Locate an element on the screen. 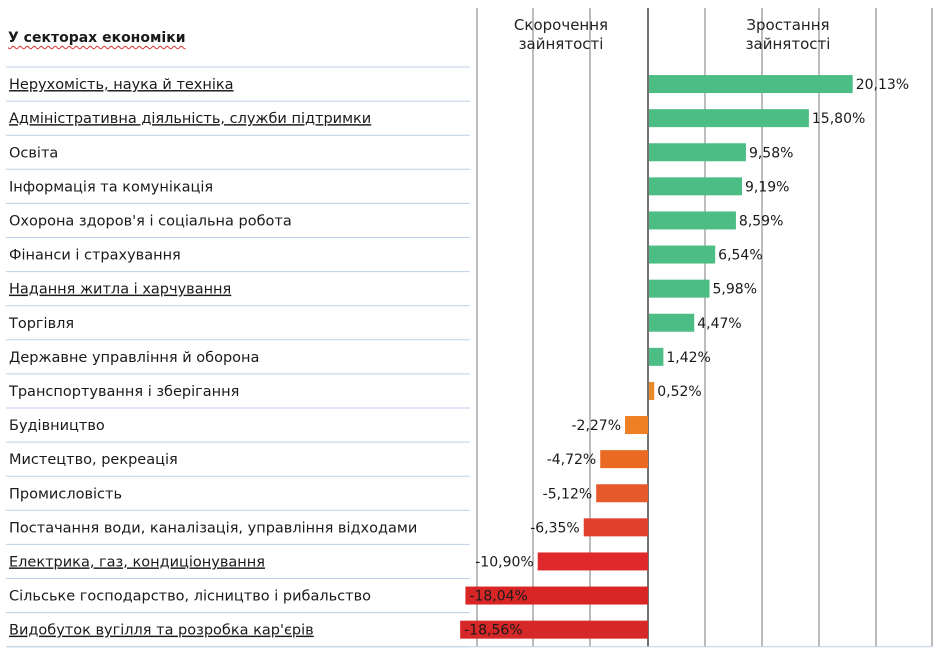  category-label: Надання житла і харчування is located at coordinates (120, 290).